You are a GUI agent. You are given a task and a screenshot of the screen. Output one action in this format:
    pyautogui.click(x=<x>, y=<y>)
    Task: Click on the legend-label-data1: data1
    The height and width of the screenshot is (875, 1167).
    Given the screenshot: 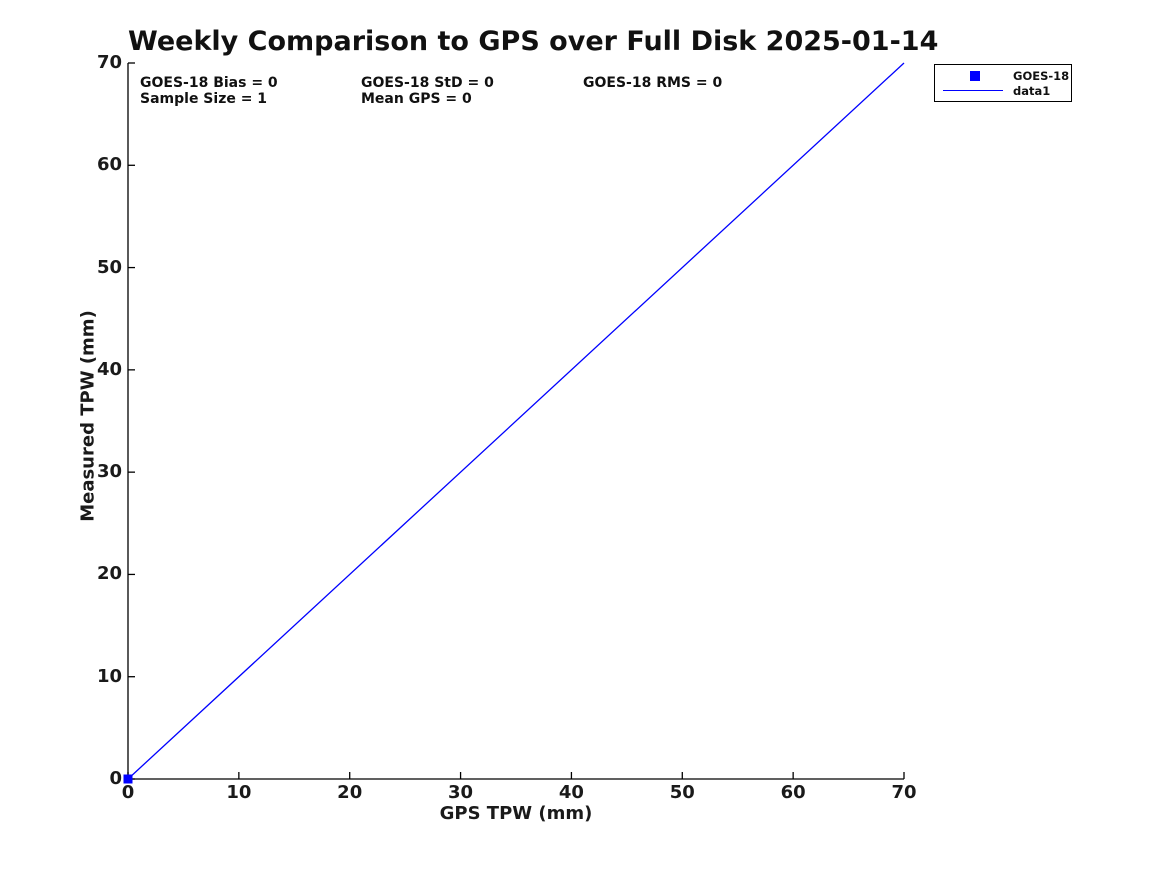 What is the action you would take?
    pyautogui.click(x=1032, y=90)
    